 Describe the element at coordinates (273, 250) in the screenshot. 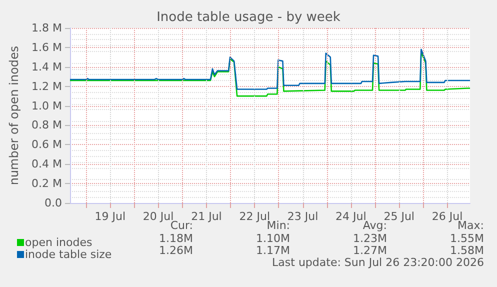

I see `text: 1.17M` at that location.